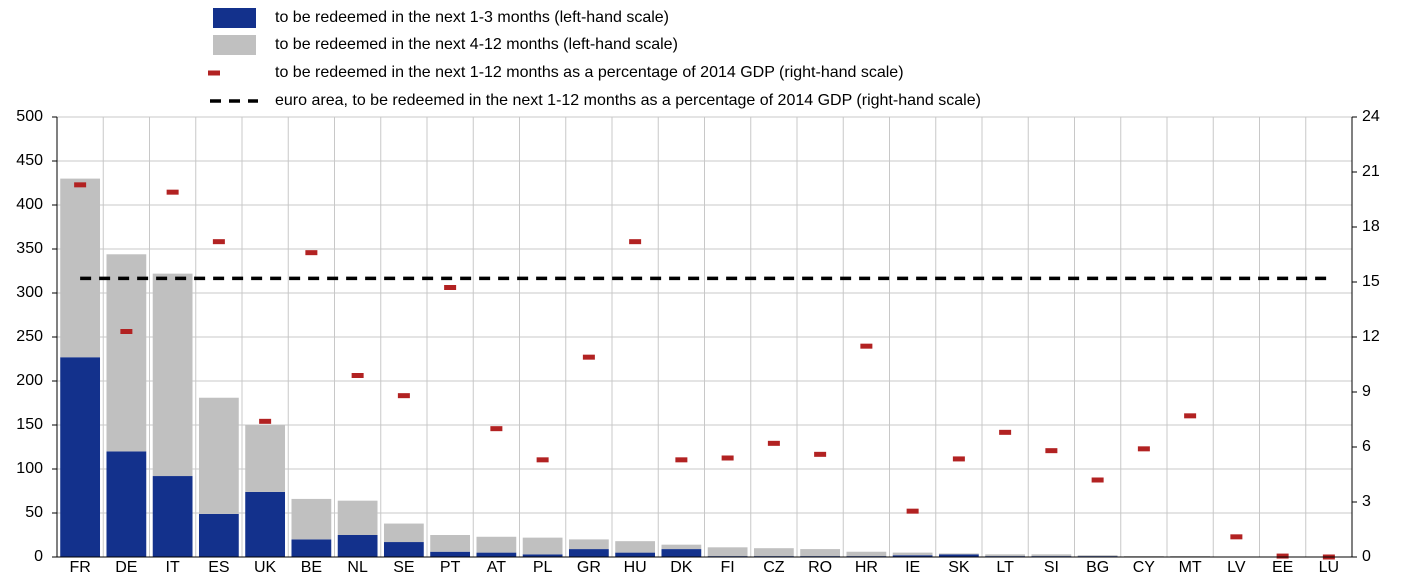 This screenshot has width=1407, height=575. Describe the element at coordinates (543, 567) in the screenshot. I see `x-tick-label: PL` at that location.